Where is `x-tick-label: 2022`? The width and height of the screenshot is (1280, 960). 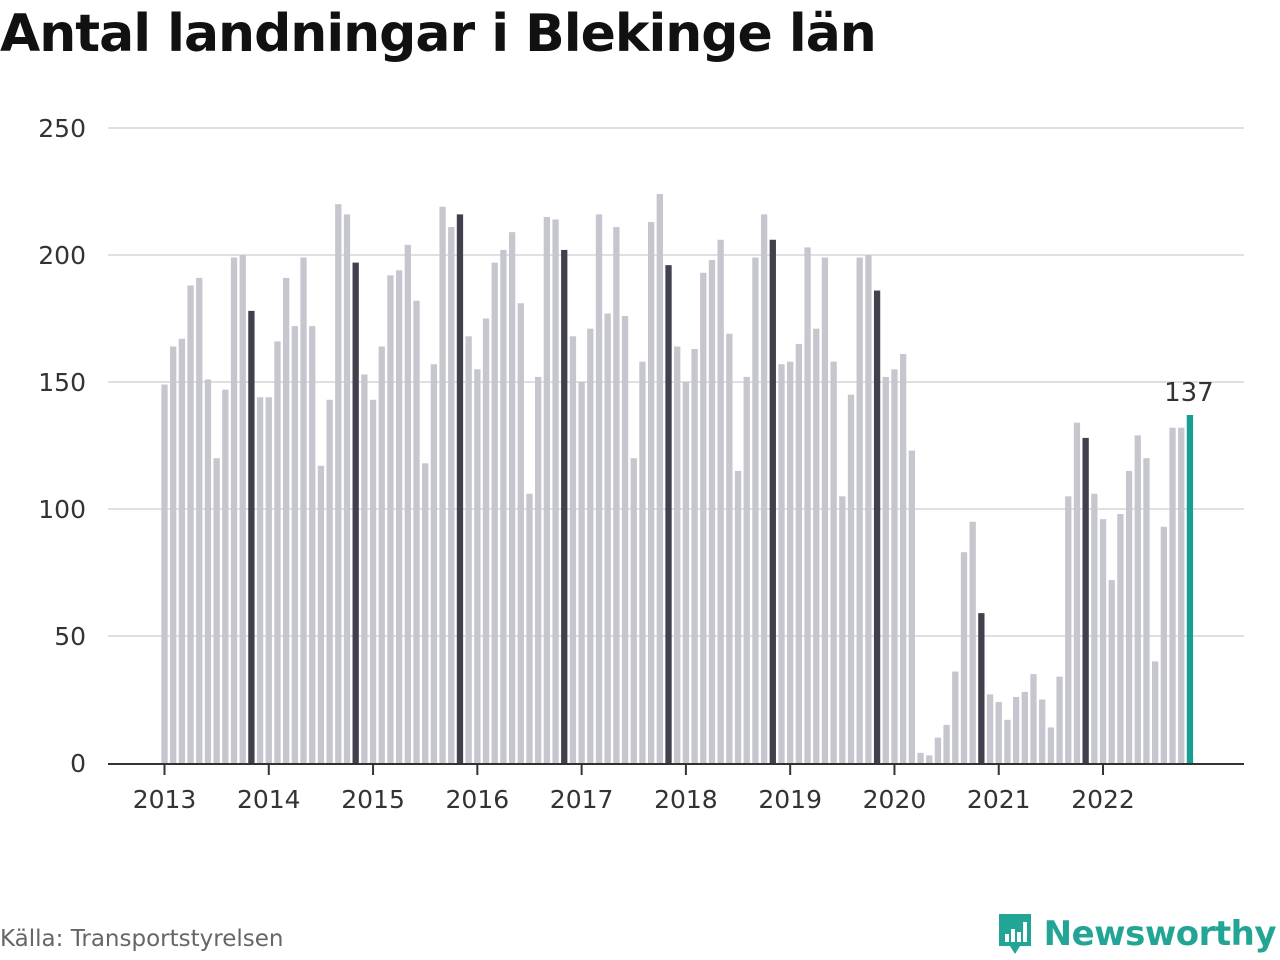 x-tick-label: 2022 is located at coordinates (1103, 799).